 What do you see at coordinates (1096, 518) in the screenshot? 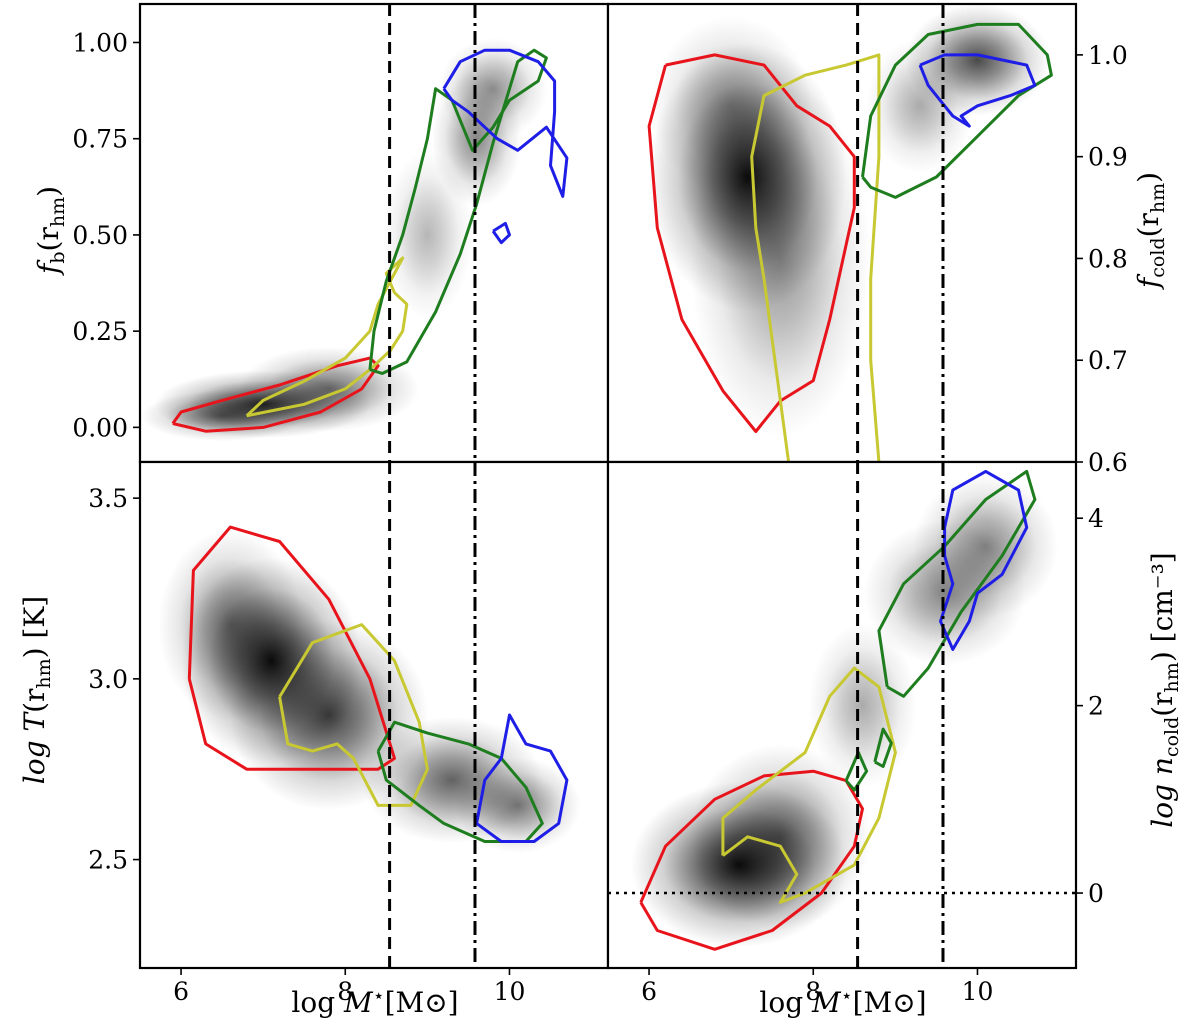
I see `y-tick-label: 4` at bounding box center [1096, 518].